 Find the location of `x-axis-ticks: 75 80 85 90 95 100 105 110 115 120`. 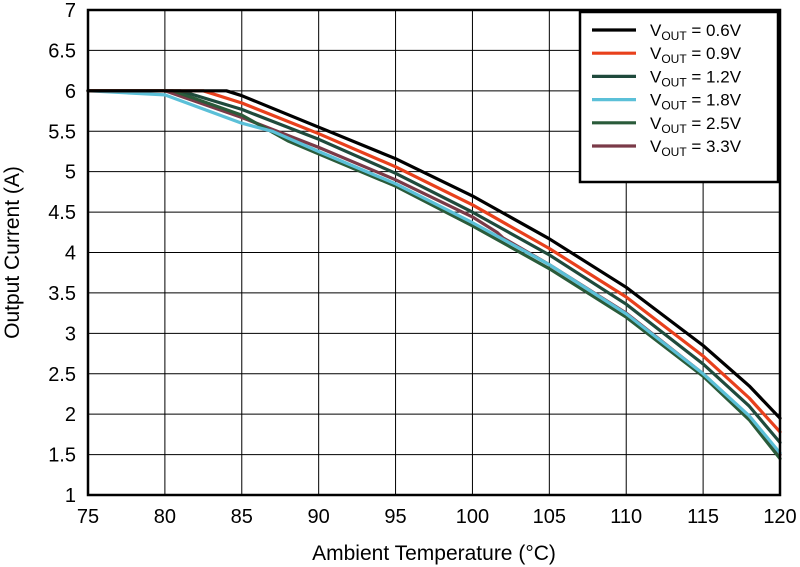

x-axis-ticks: 75 80 85 90 95 100 105 110 115 120 is located at coordinates (437, 517).